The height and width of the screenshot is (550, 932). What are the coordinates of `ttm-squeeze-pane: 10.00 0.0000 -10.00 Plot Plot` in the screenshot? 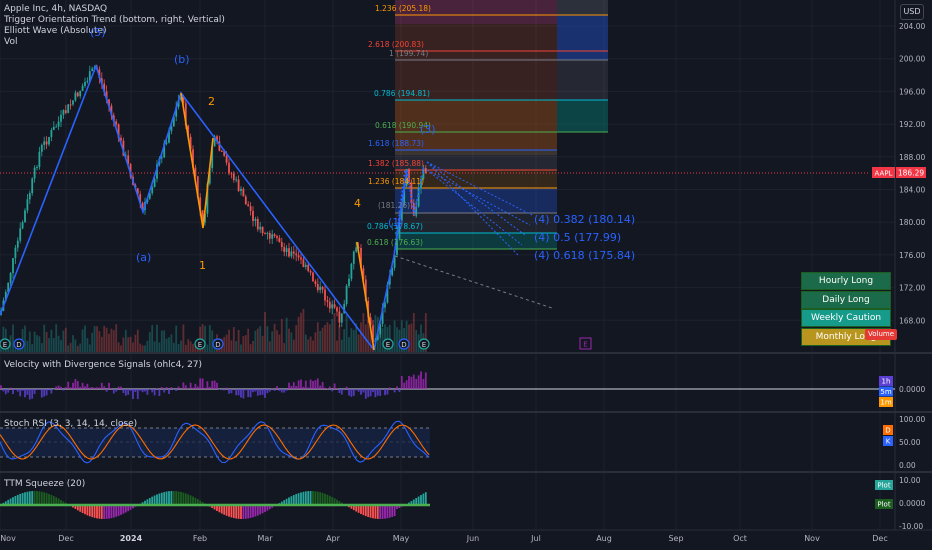 It's located at (462, 503).